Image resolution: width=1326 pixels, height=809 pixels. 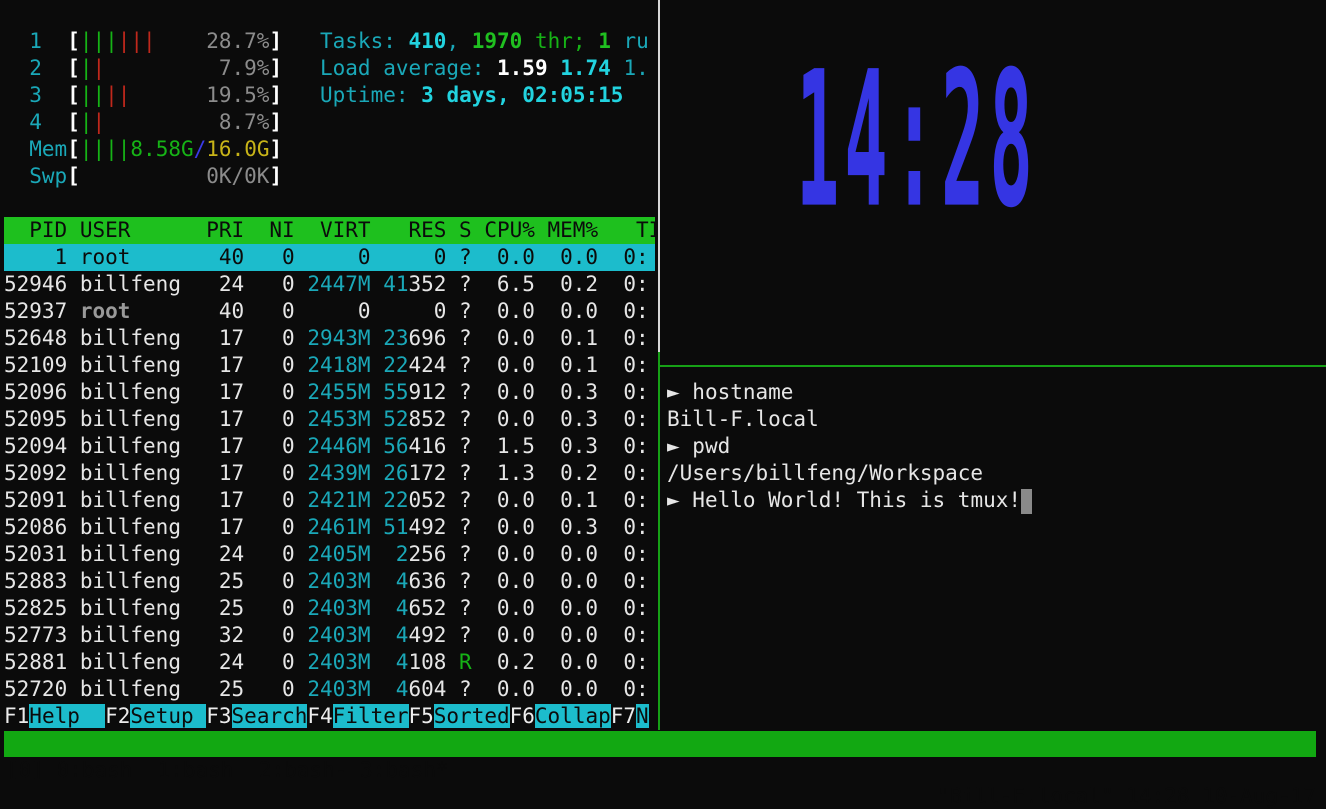 I want to click on shell-input-line: ► Hello World! This is tmux!, so click(x=996, y=500).